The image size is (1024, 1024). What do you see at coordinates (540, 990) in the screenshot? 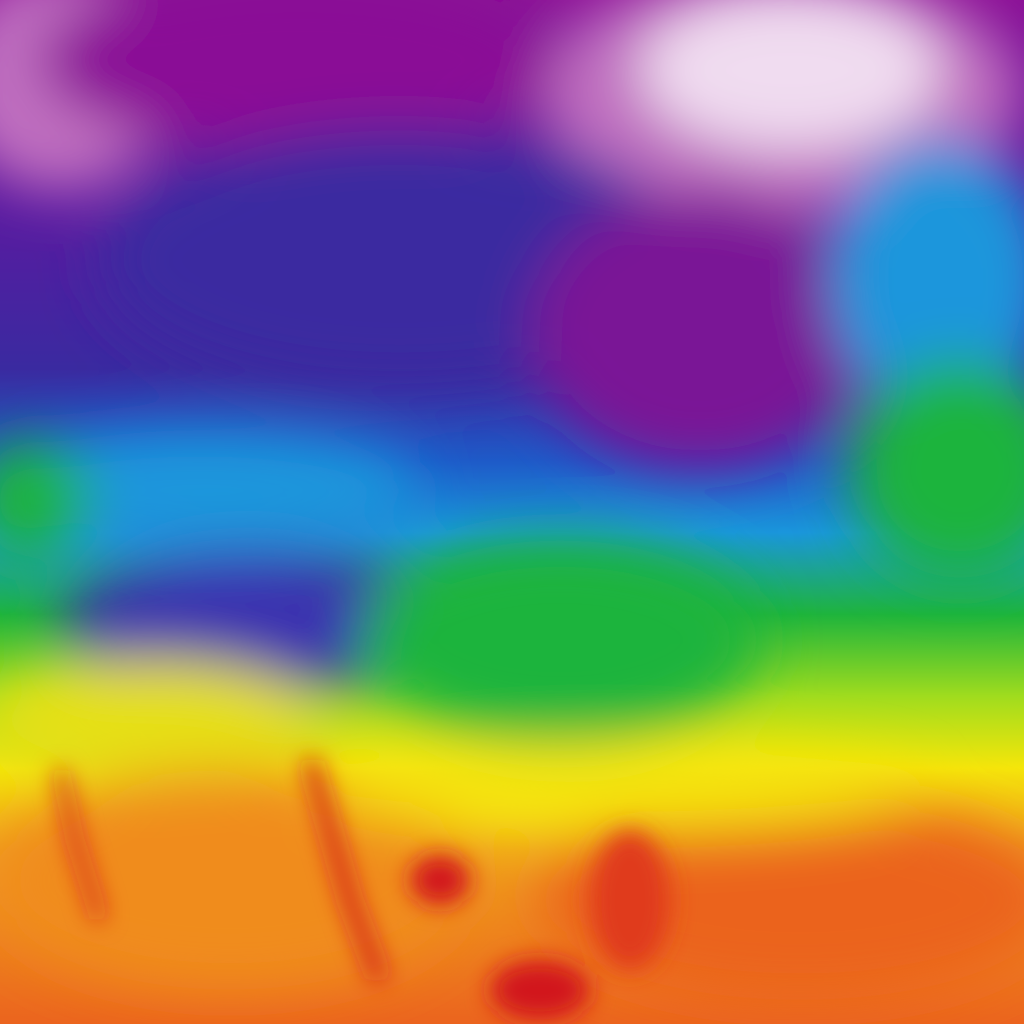
I see `hotspot-borneo` at bounding box center [540, 990].